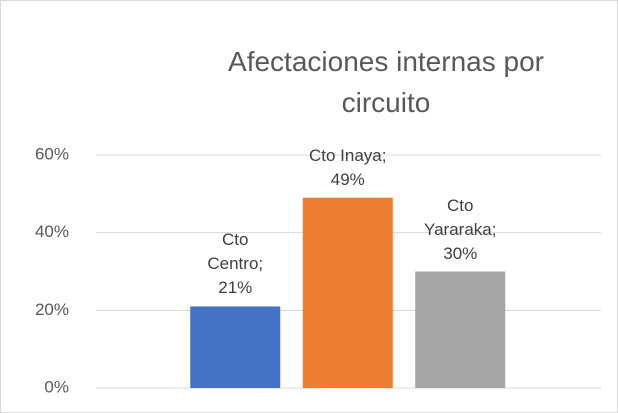 This screenshot has height=413, width=618. Describe the element at coordinates (460, 229) in the screenshot. I see `data-label: Cto Yararaka; 30%` at that location.